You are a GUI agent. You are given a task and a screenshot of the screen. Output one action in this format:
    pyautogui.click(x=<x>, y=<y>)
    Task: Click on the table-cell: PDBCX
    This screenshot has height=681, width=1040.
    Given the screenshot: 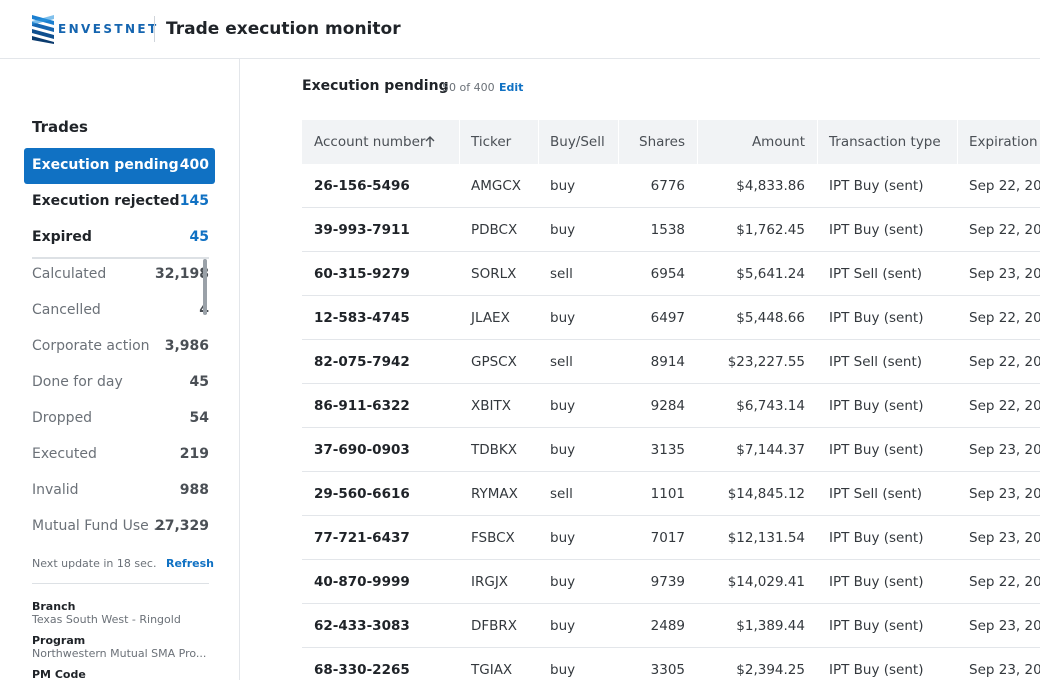 What is the action you would take?
    pyautogui.click(x=494, y=230)
    